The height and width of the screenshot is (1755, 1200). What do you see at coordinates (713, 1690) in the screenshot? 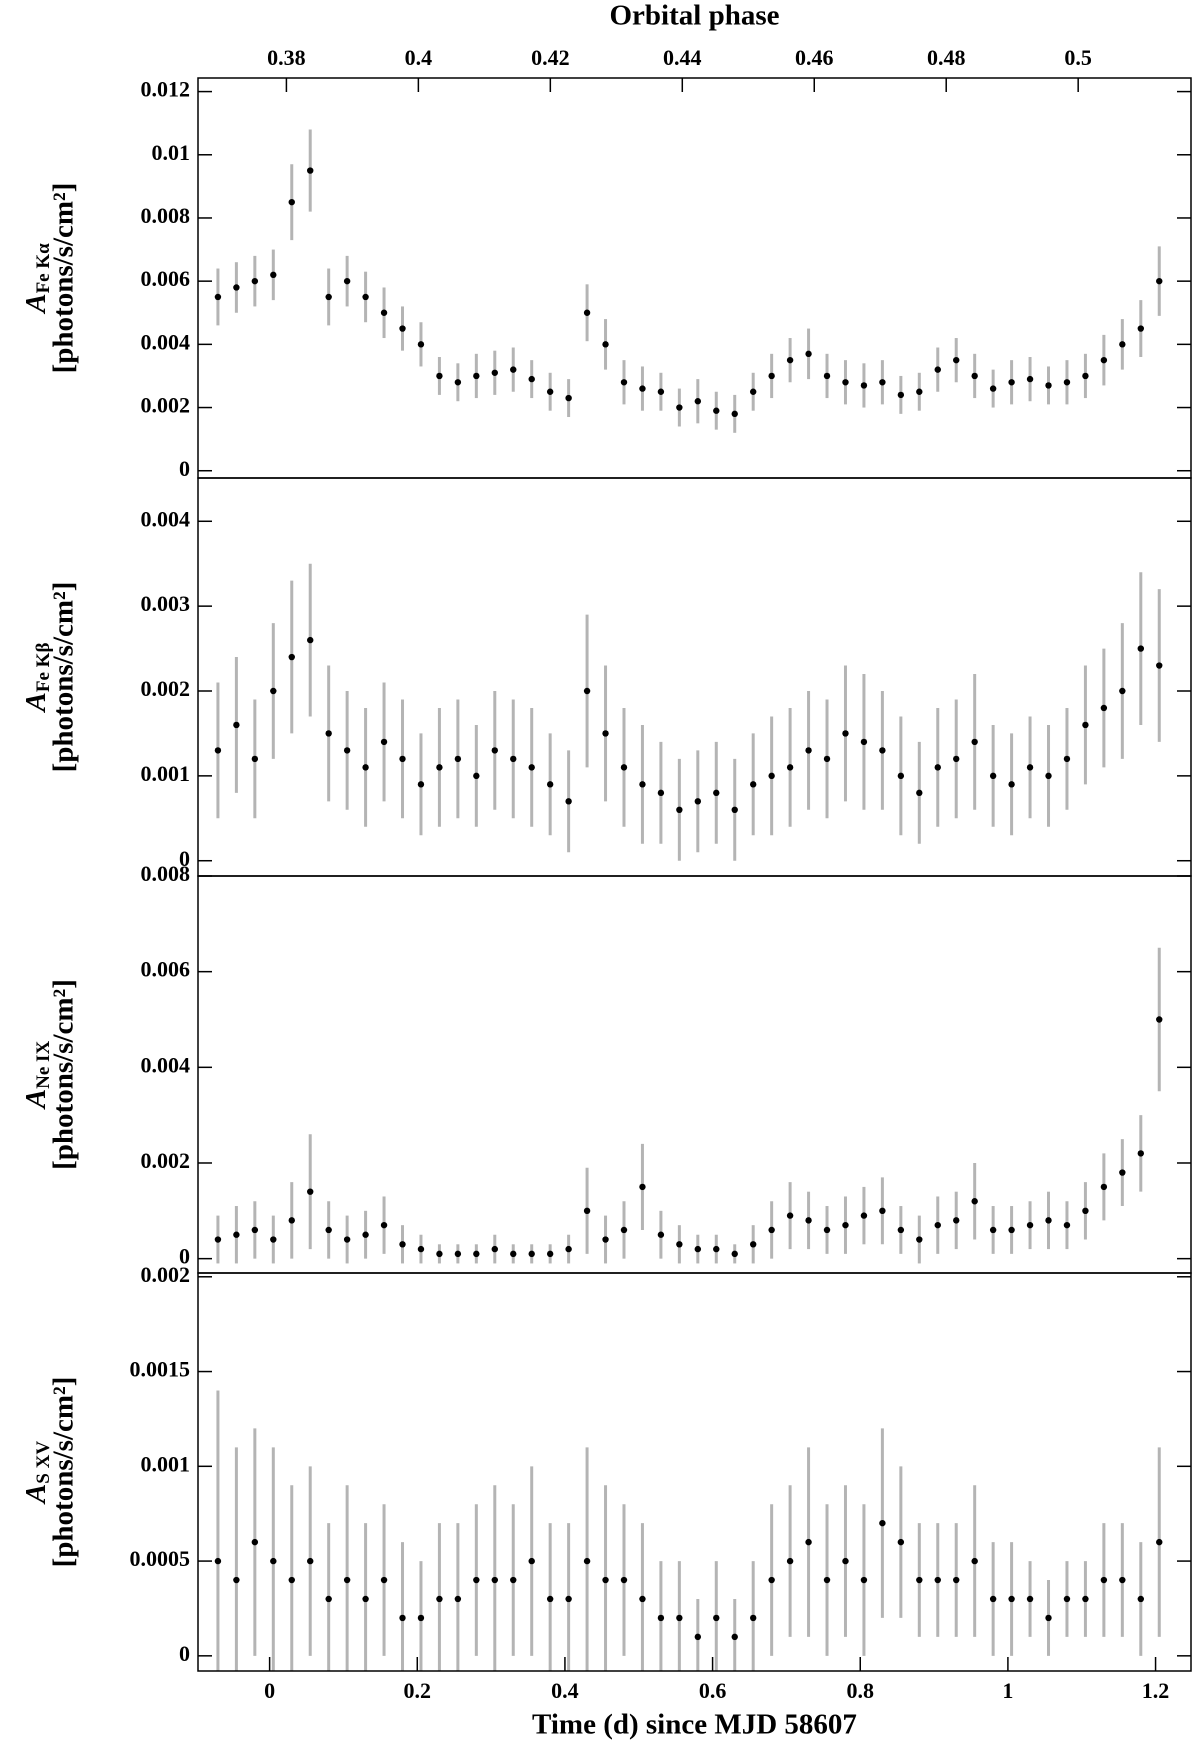
I see `x-tick-label: 0.6` at bounding box center [713, 1690].